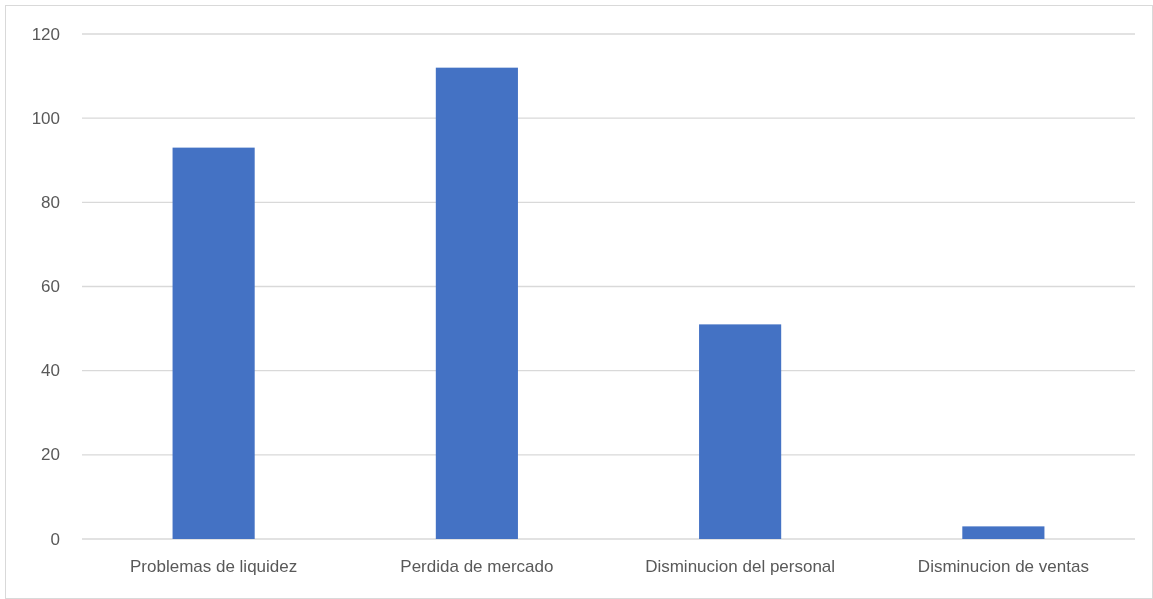  Describe the element at coordinates (213, 566) in the screenshot. I see `x-tick-label: Problemas de liquidez` at that location.